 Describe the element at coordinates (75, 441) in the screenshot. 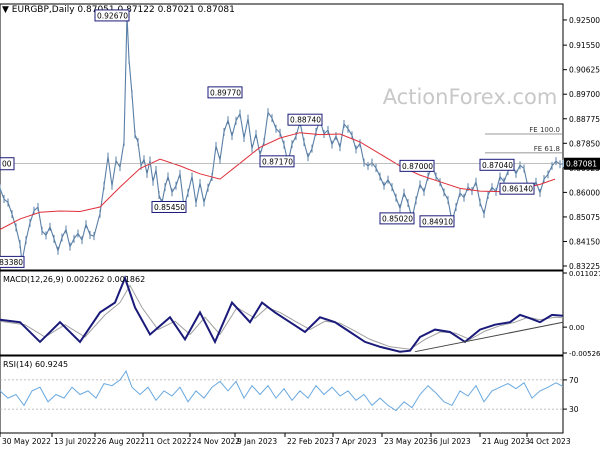

I see `x-tick-label: 13 Jul 2022` at that location.